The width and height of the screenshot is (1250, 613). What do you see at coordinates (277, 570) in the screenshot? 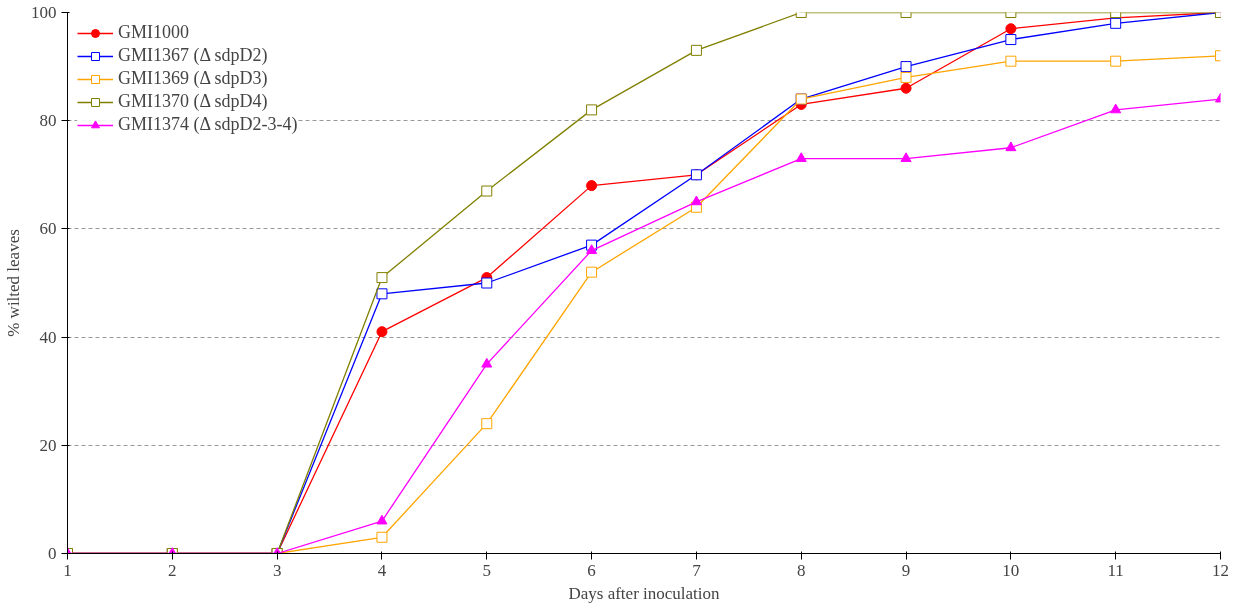
I see `x-tick-label: 3` at bounding box center [277, 570].